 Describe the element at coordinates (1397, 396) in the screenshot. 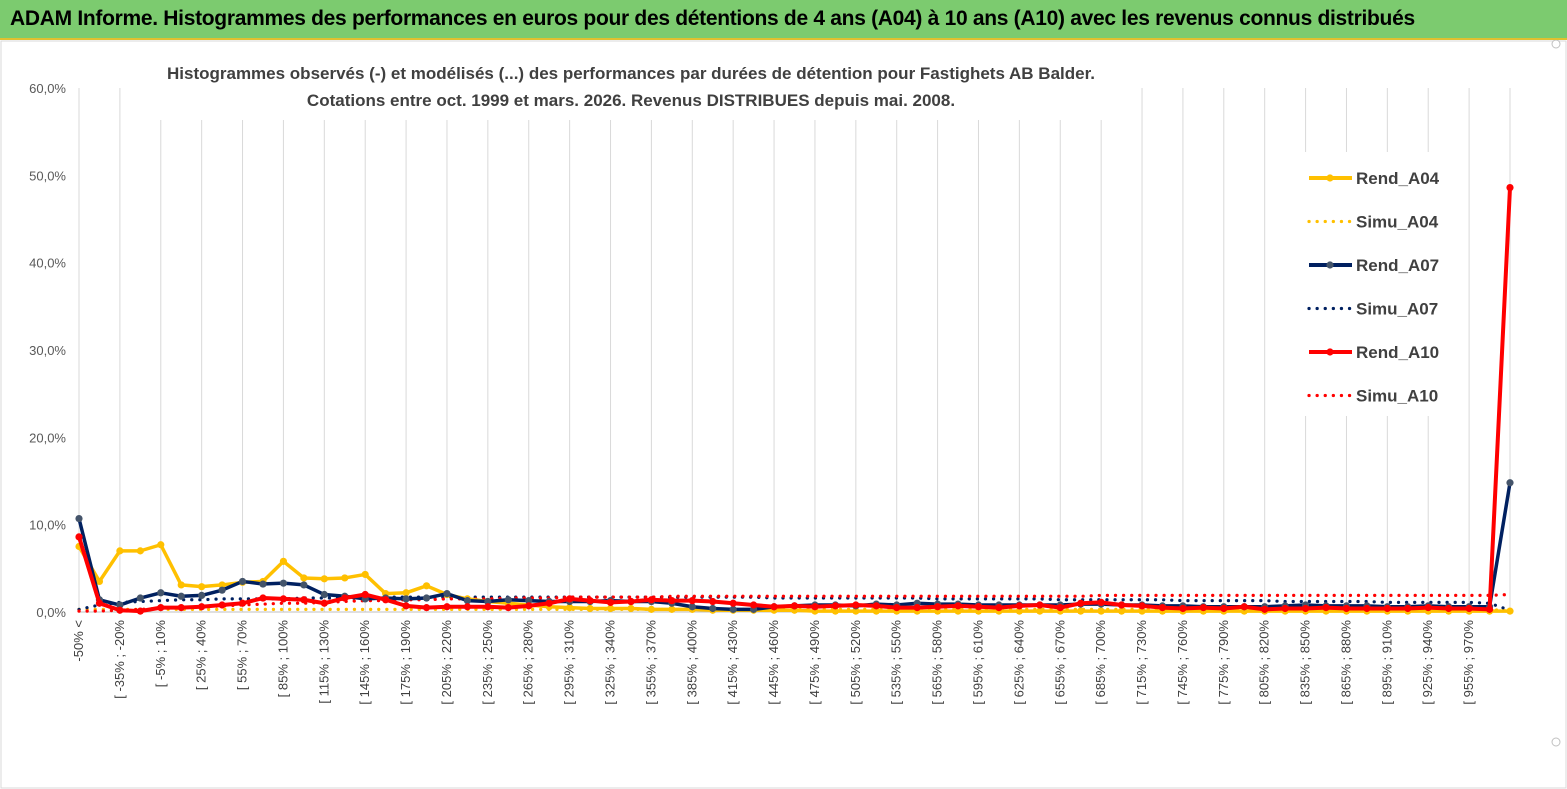

I see `legend-label-simu-a10: Simu_A10` at that location.